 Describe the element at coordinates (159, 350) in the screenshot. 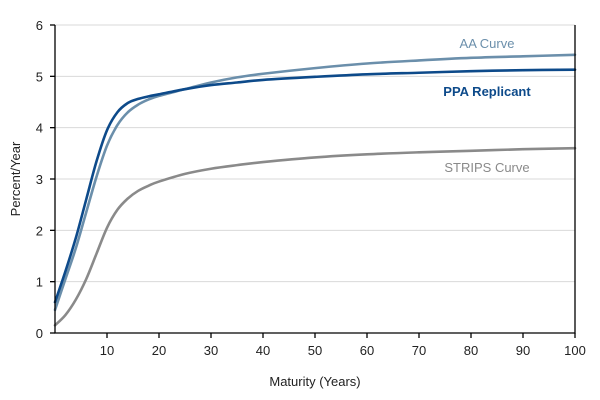

I see `x-tick-label-20: 20` at that location.